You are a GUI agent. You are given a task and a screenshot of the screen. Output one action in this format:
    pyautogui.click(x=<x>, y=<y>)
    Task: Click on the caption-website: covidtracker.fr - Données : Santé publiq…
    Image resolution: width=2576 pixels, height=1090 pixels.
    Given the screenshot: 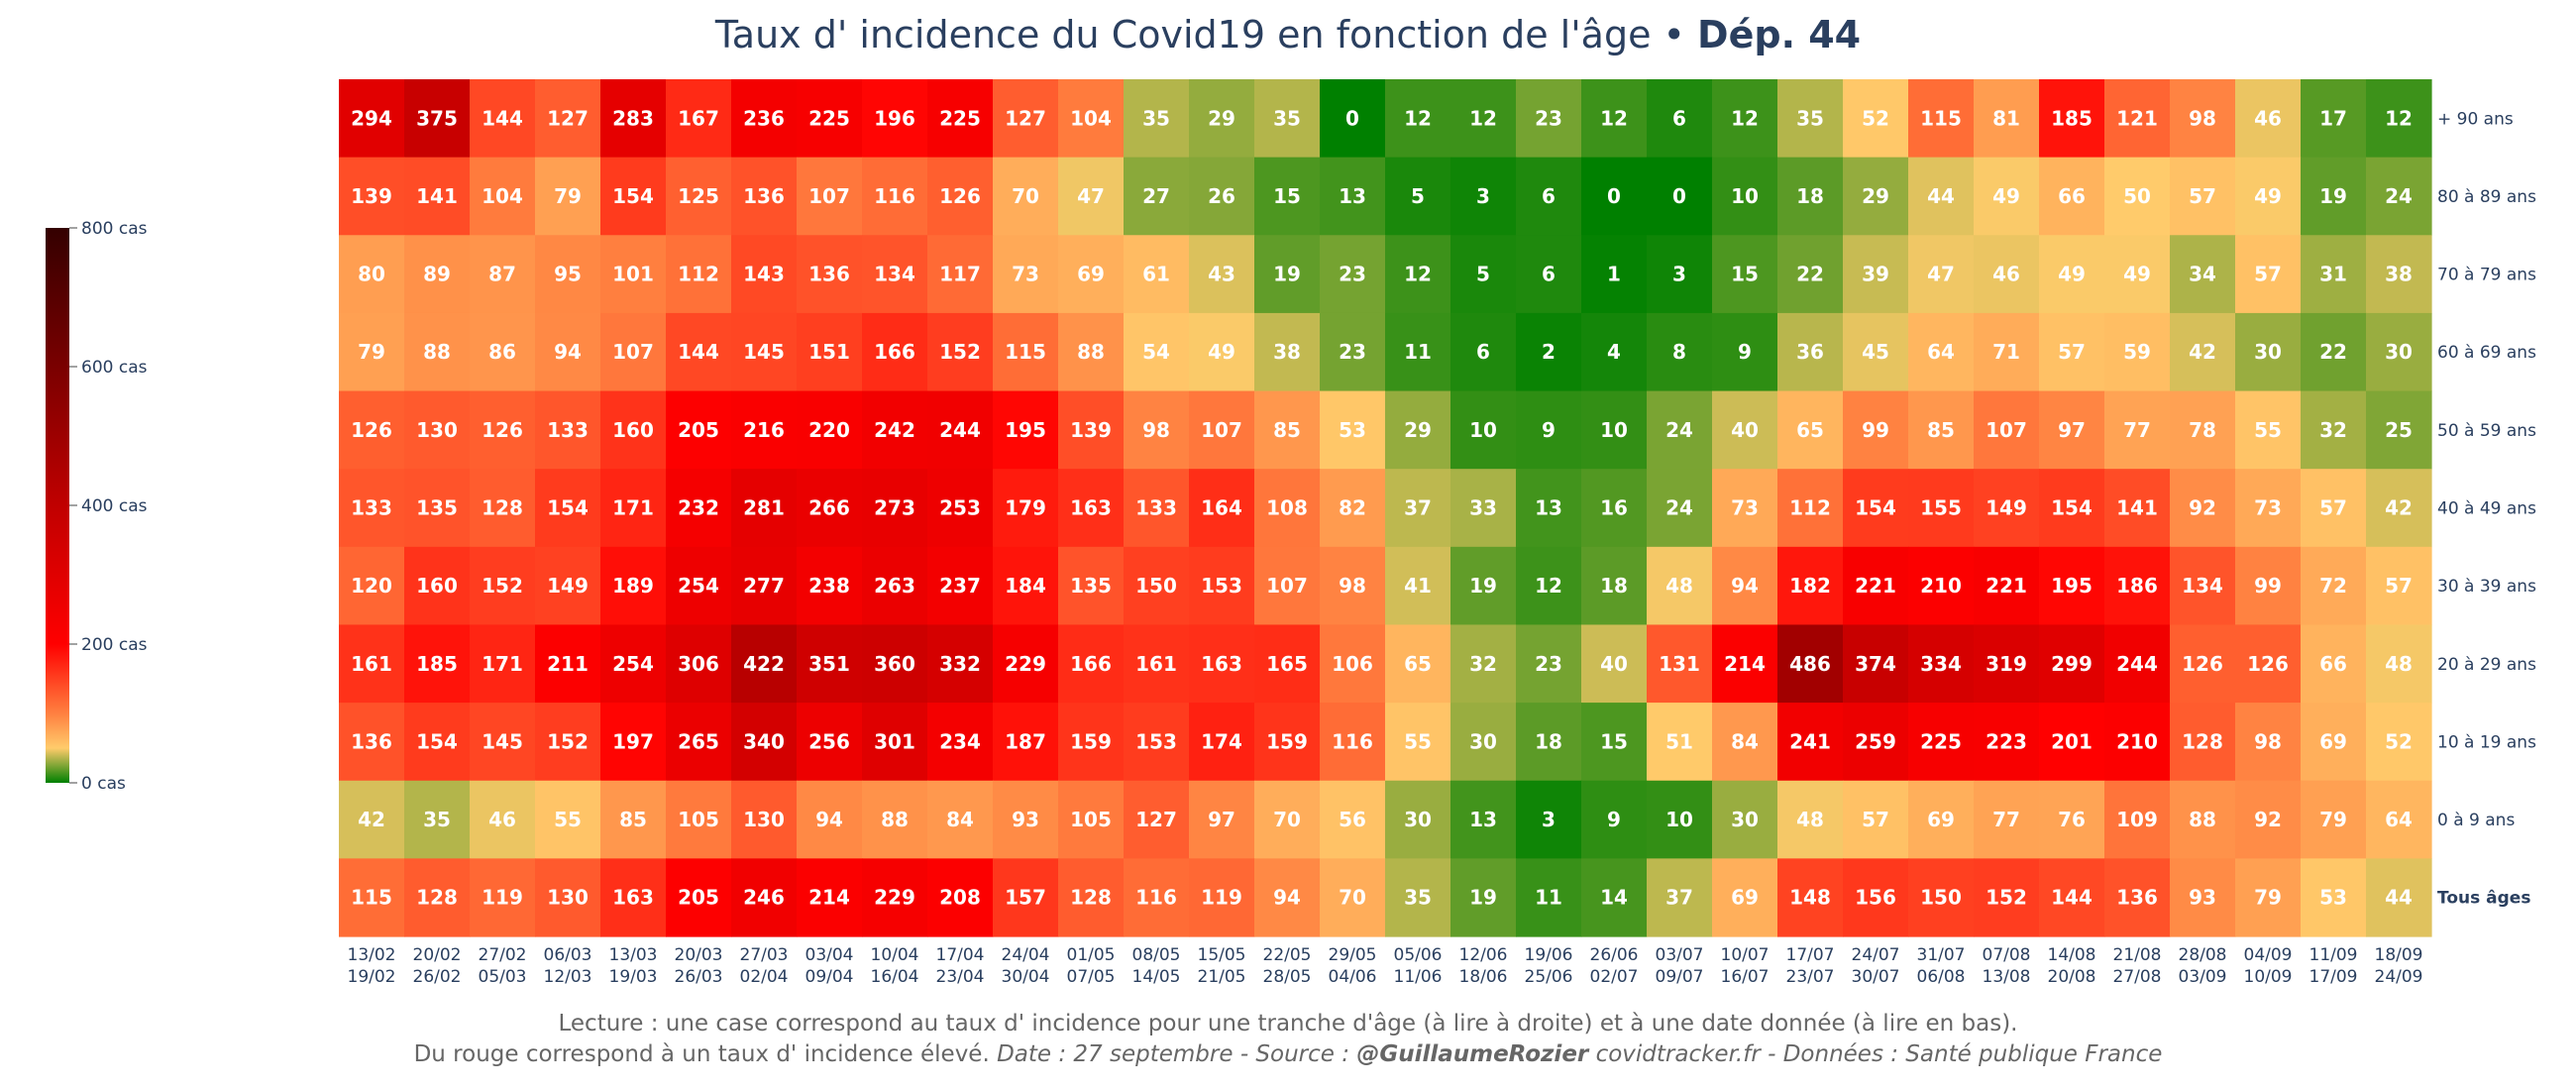 What is the action you would take?
    pyautogui.click(x=1875, y=1054)
    